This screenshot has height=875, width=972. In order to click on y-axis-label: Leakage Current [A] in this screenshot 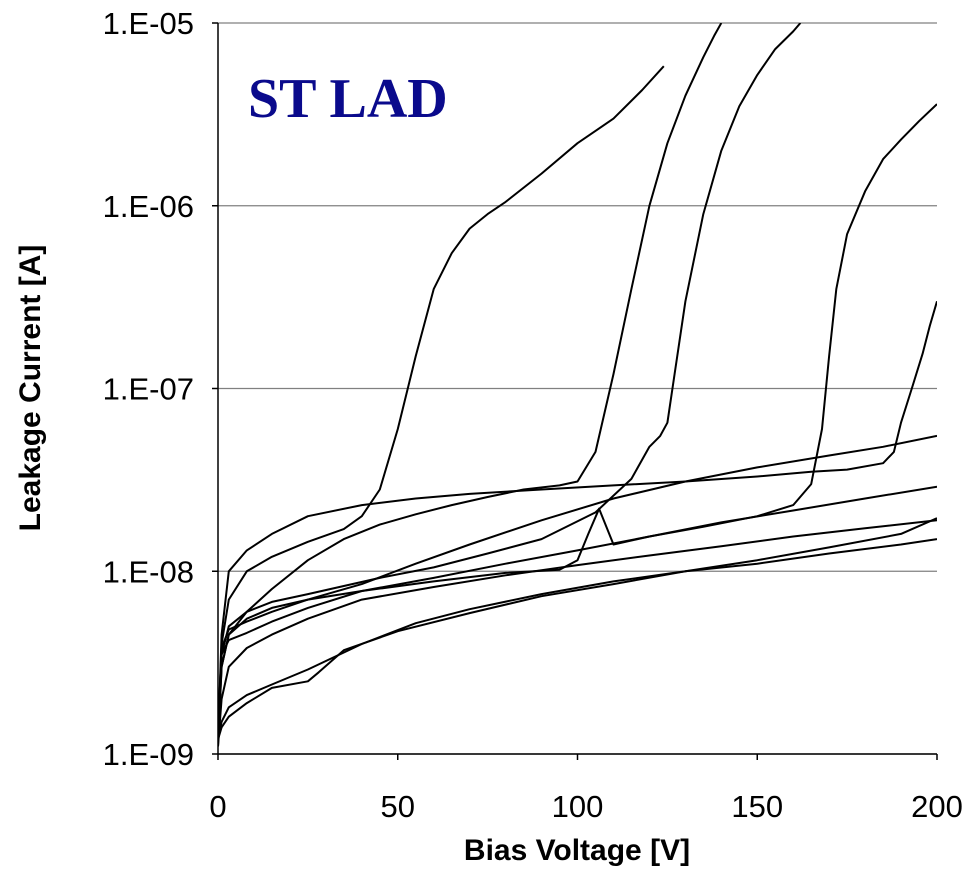, I will do `click(30, 388)`.